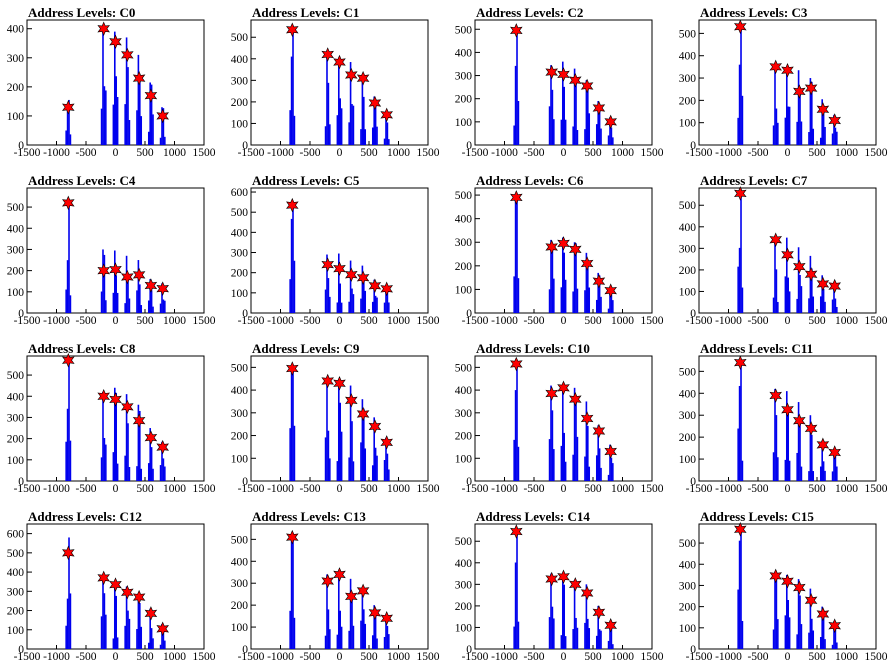 Image resolution: width=896 pixels, height=672 pixels. What do you see at coordinates (240, 193) in the screenshot?
I see `y-tick-label: 600` at bounding box center [240, 193].